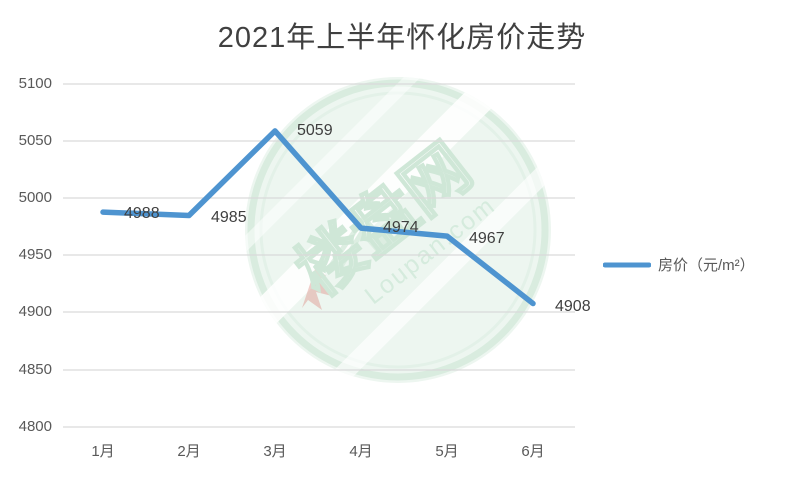  I want to click on data-label: 4985, so click(229, 217).